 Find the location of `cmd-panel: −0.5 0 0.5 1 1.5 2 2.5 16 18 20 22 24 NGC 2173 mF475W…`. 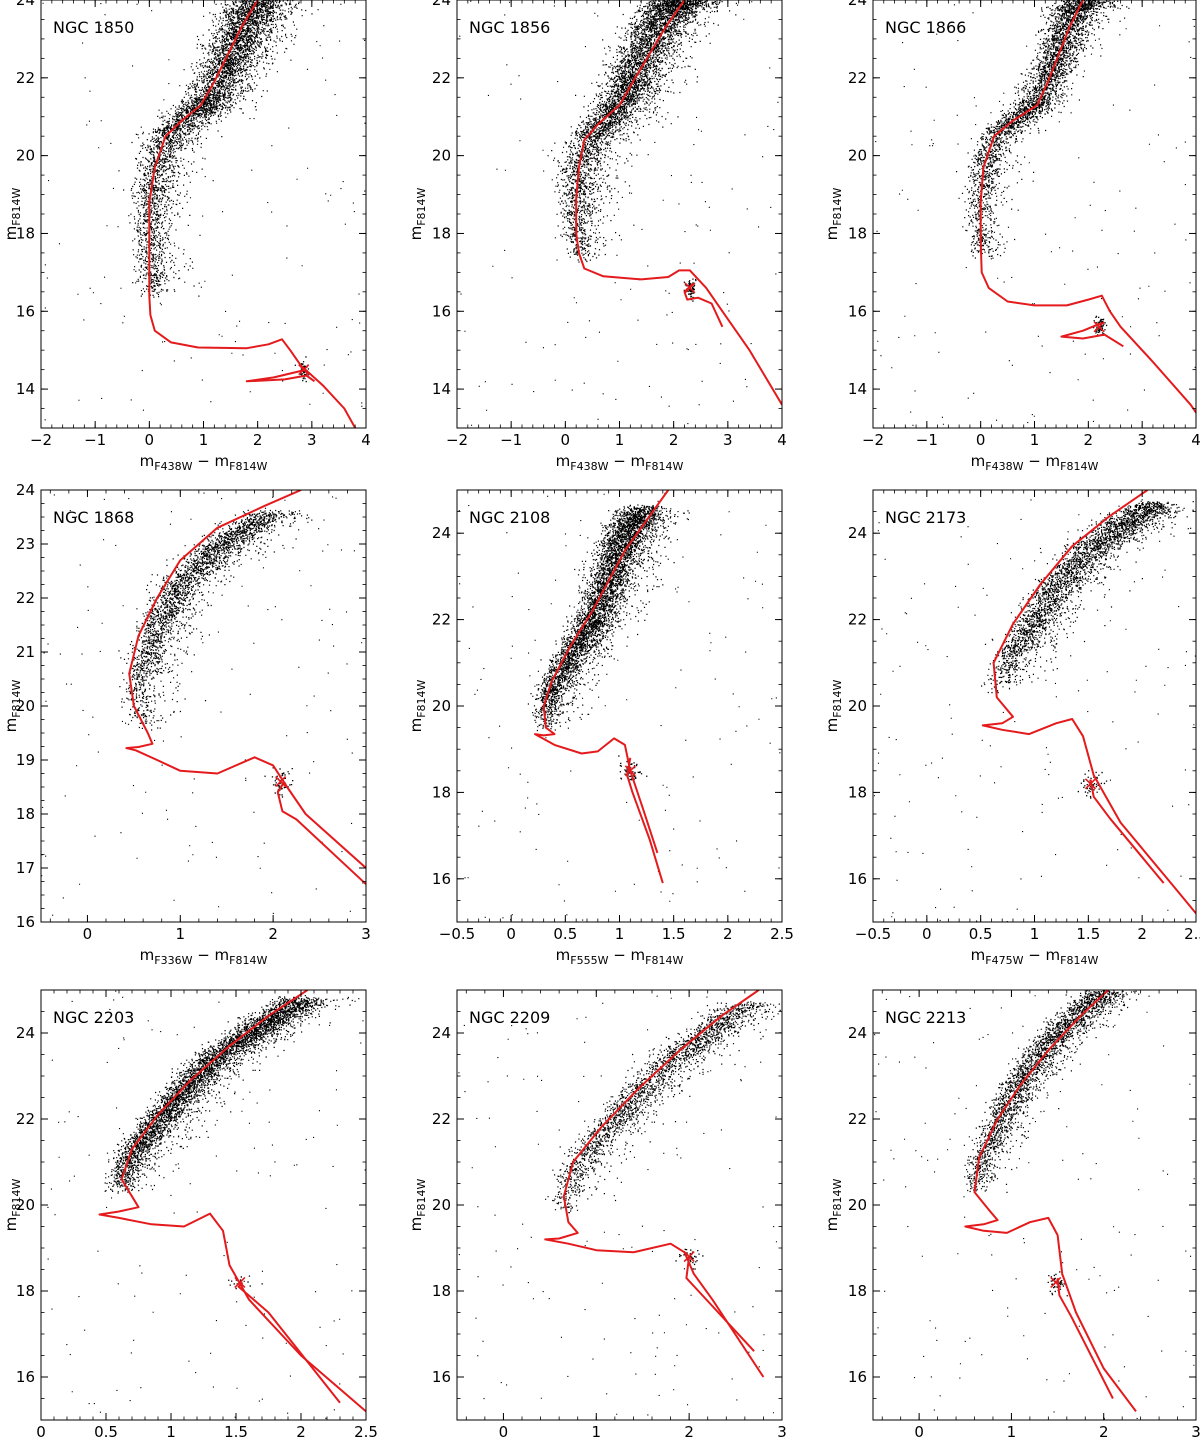

cmd-panel: −0.5 0 0.5 1 1.5 2 2.5 16 18 20 22 24 NGC 2173 mF475W… is located at coordinates (1011, 728).